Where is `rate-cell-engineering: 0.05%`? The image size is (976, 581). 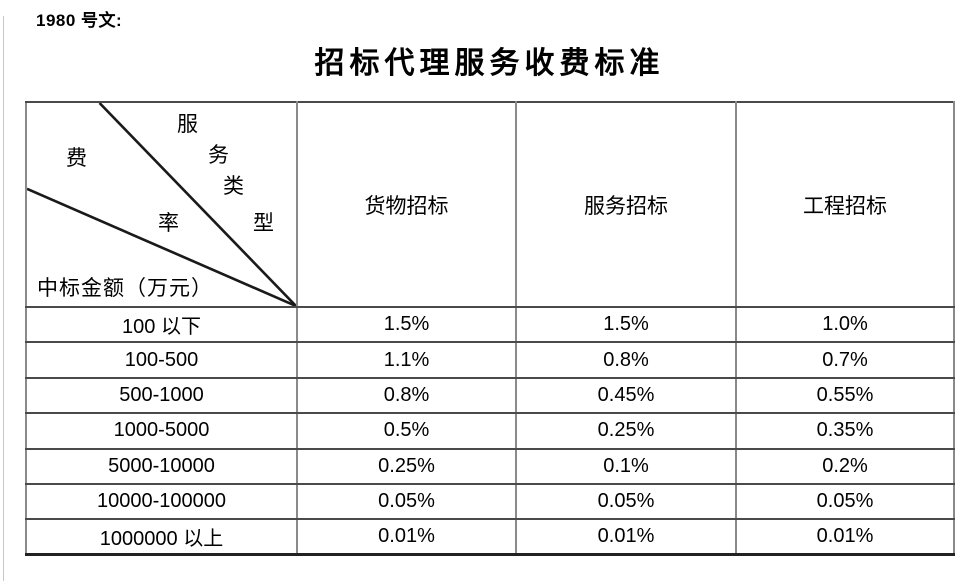 rate-cell-engineering: 0.05% is located at coordinates (845, 501).